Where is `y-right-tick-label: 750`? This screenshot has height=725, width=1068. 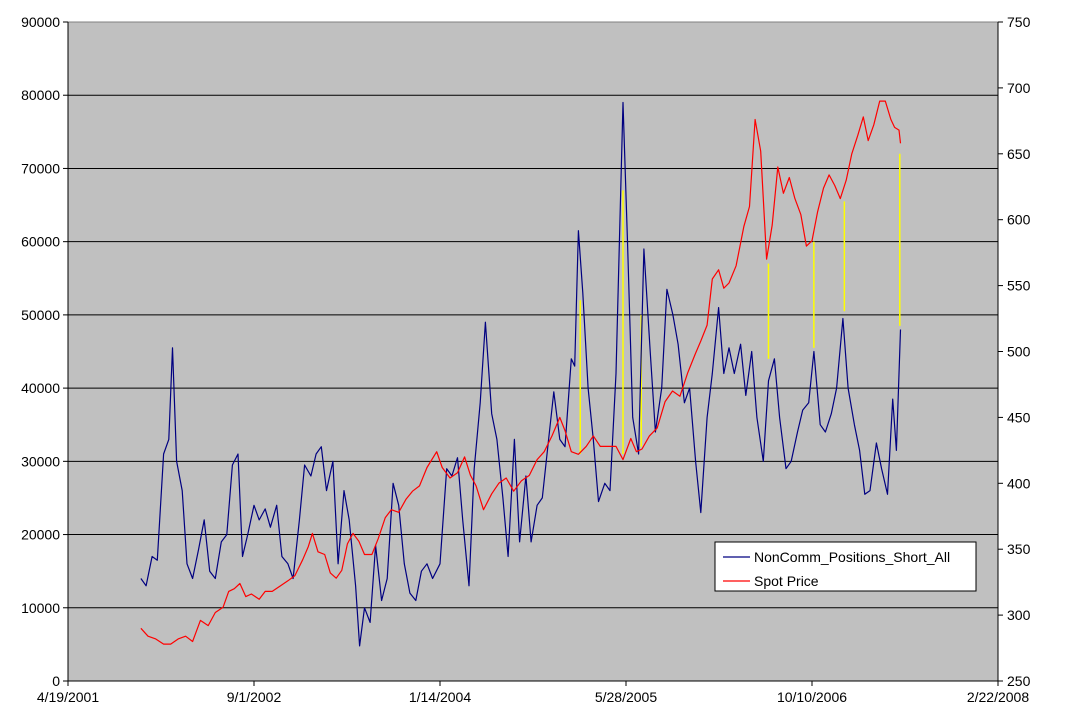
y-right-tick-label: 750 is located at coordinates (1019, 22).